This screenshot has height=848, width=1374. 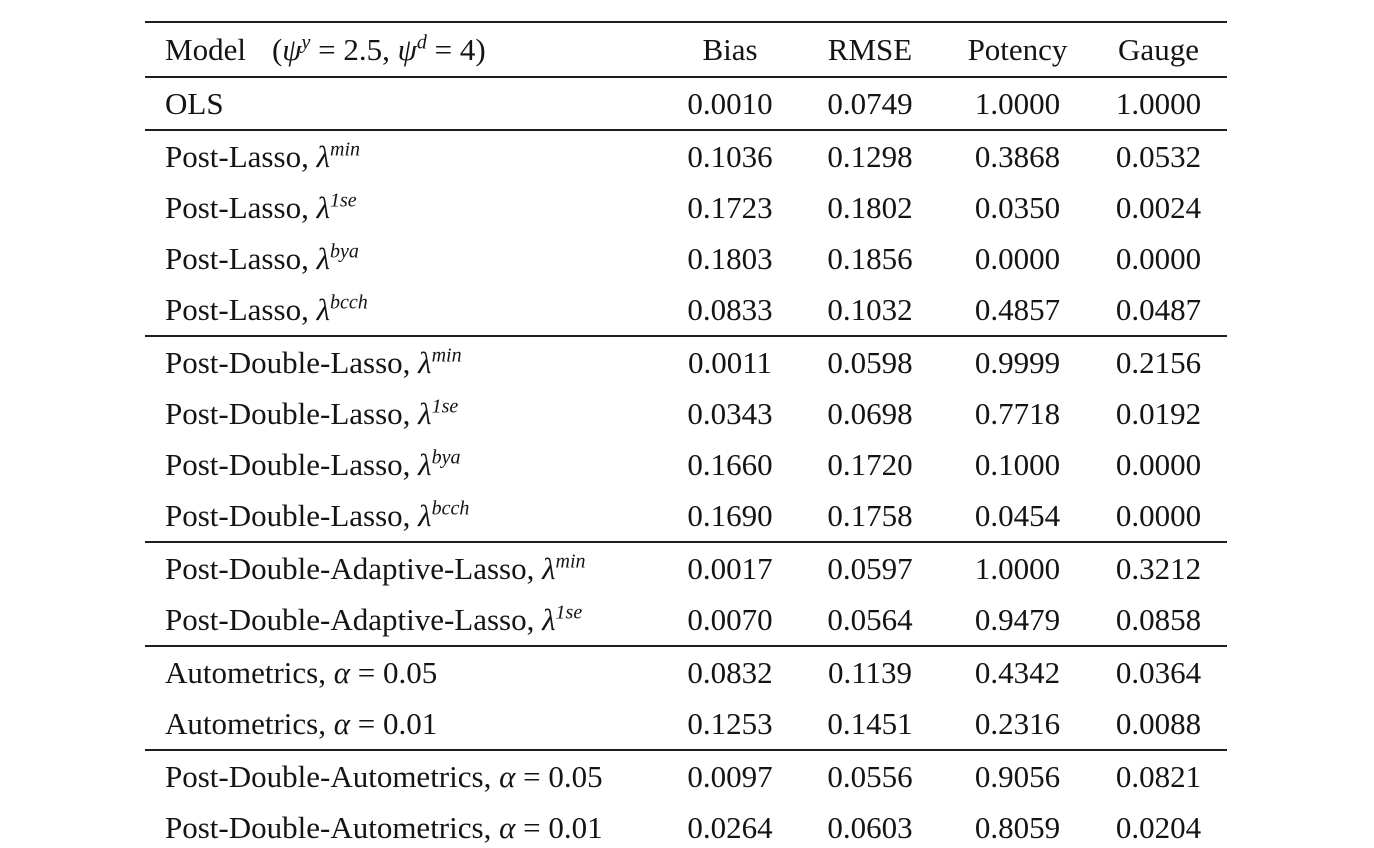 What do you see at coordinates (730, 827) in the screenshot?
I see `value-cell-bias: 0.0264` at bounding box center [730, 827].